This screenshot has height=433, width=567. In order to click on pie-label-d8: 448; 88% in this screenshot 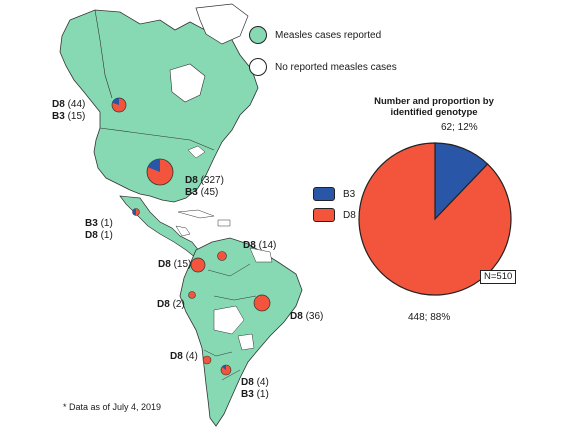, I will do `click(429, 317)`.